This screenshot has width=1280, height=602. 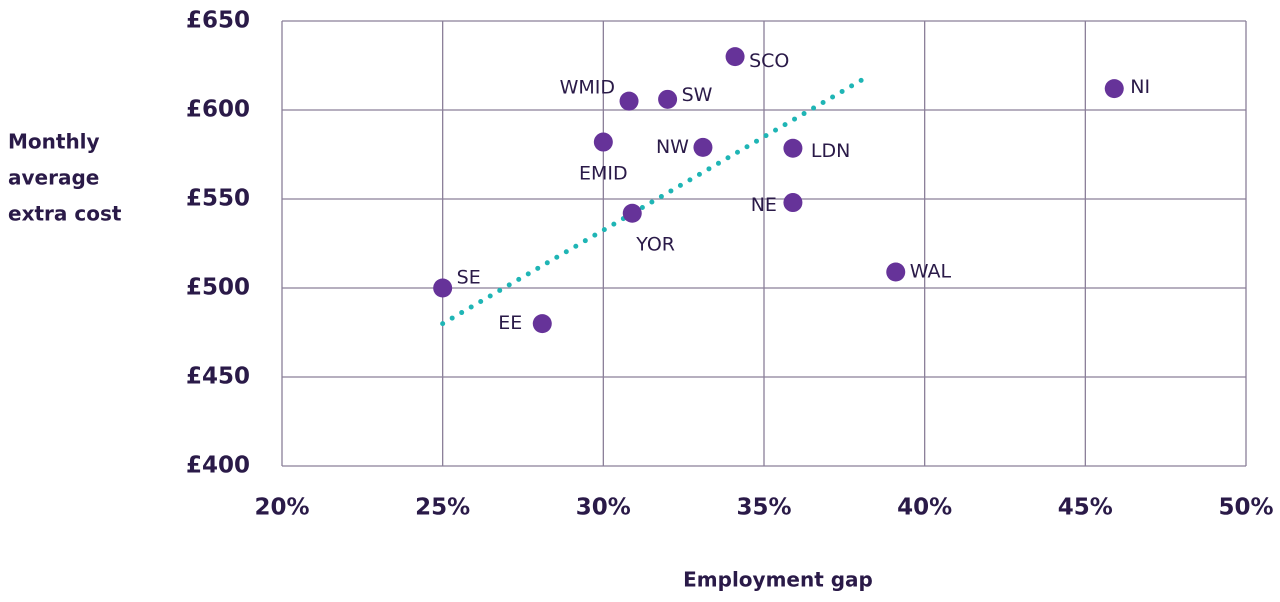 I want to click on x-tick-label: 35%, so click(x=763, y=508).